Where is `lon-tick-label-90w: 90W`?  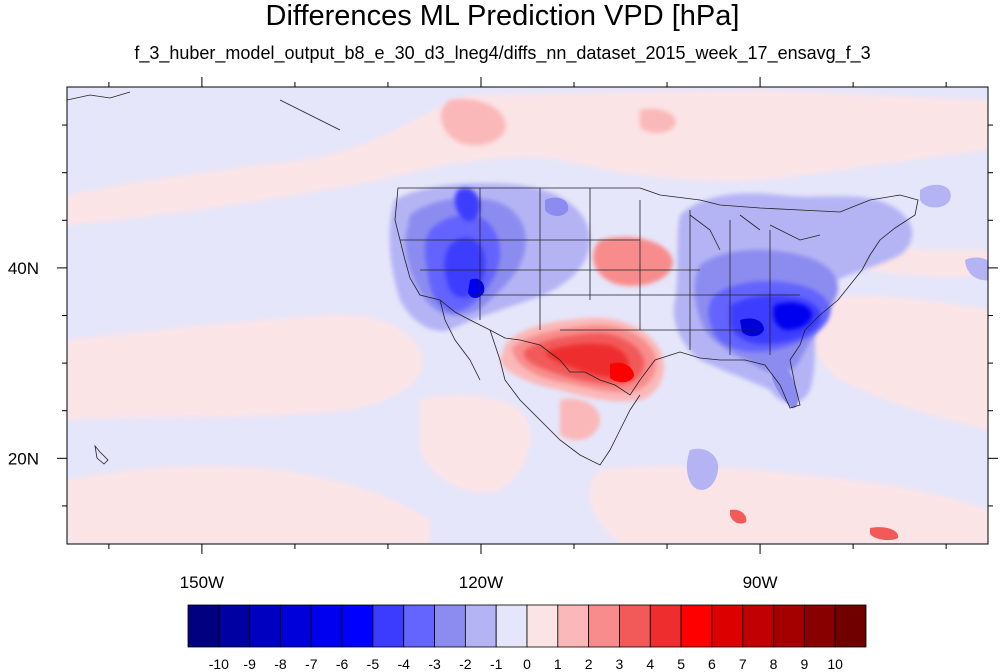 lon-tick-label-90w: 90W is located at coordinates (760, 582).